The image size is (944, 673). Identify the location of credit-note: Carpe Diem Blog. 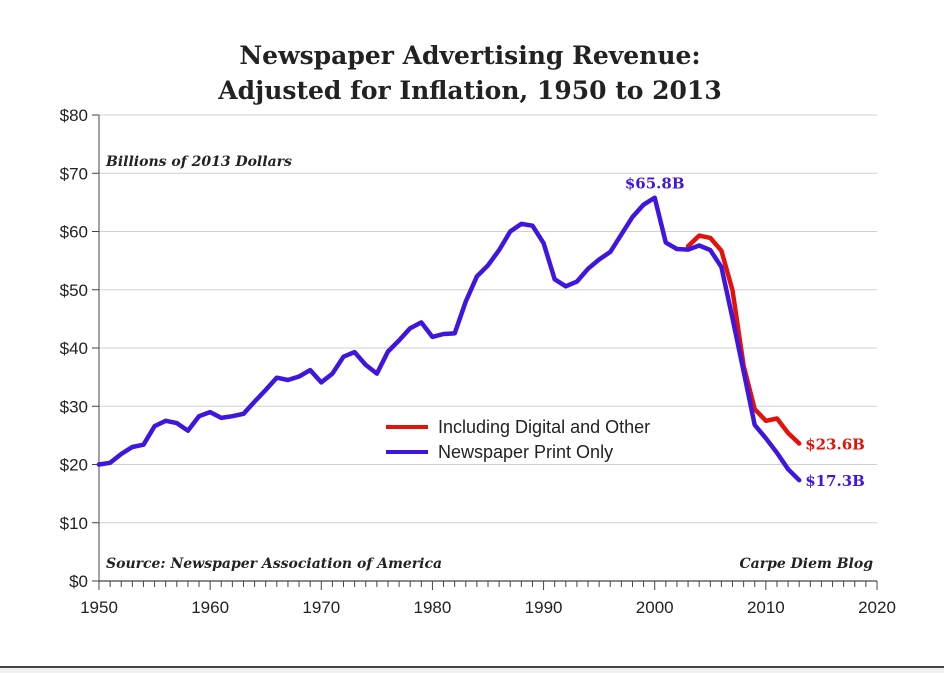
(807, 564).